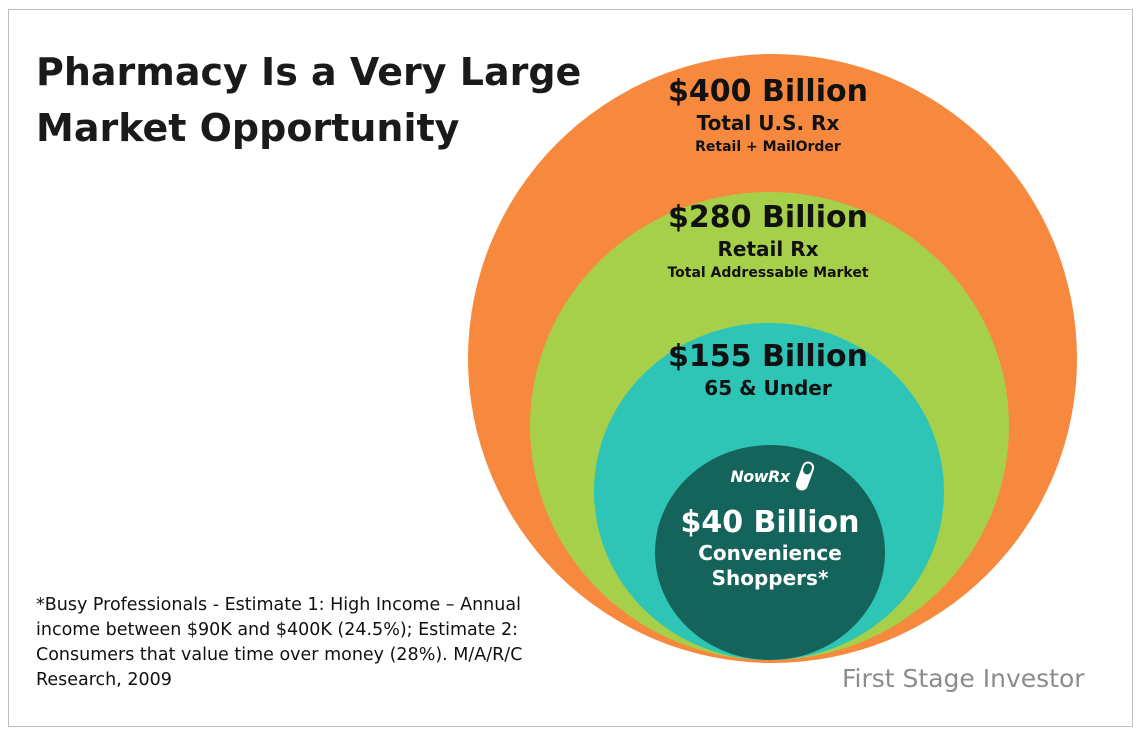 The image size is (1146, 736). What do you see at coordinates (768, 273) in the screenshot?
I see `label-retail-rx-sub: Total Addressable Market` at bounding box center [768, 273].